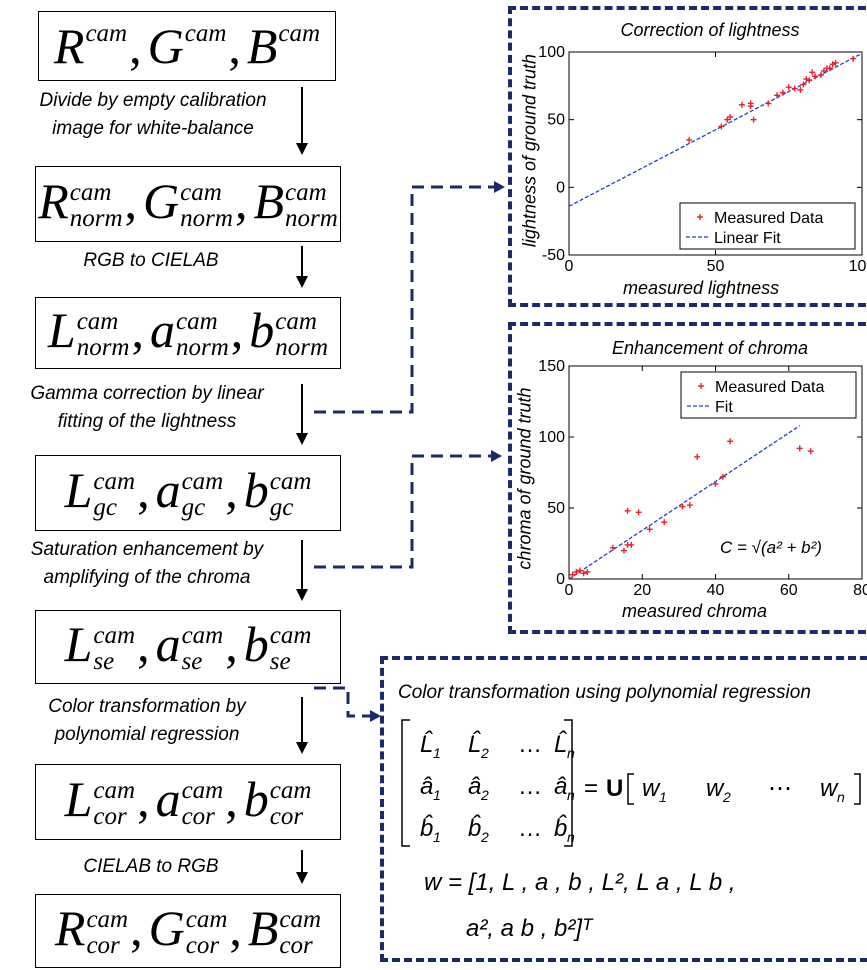 This screenshot has height=970, width=867. Describe the element at coordinates (571, 837) in the screenshot. I see `matrix-subscript: n` at that location.